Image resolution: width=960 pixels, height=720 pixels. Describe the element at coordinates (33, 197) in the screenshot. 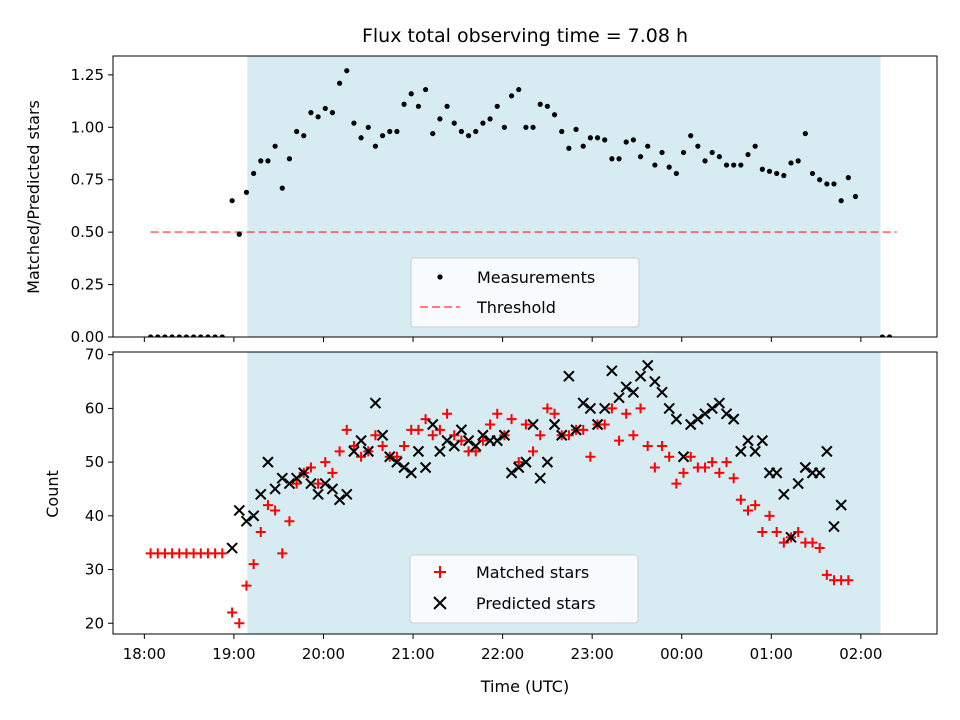

I see `top-y-axis-label: Matched/Predicted stars` at that location.